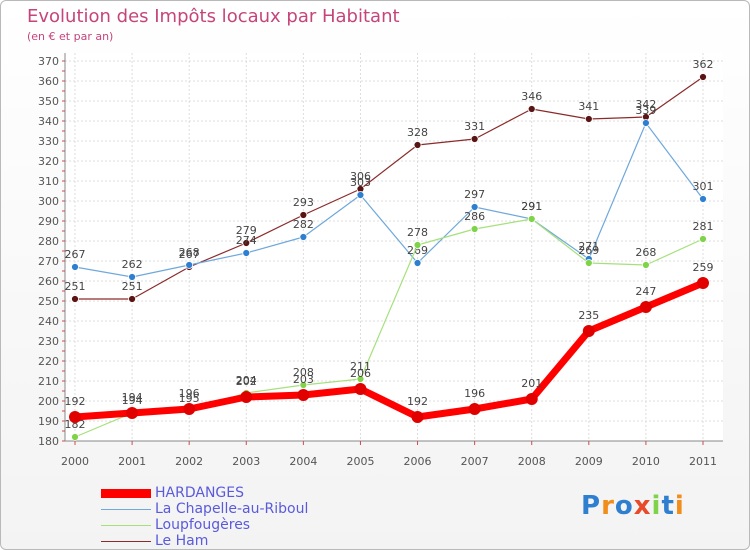 The width and height of the screenshot is (750, 550). I want to click on x-tick-label: 2008, so click(532, 461).